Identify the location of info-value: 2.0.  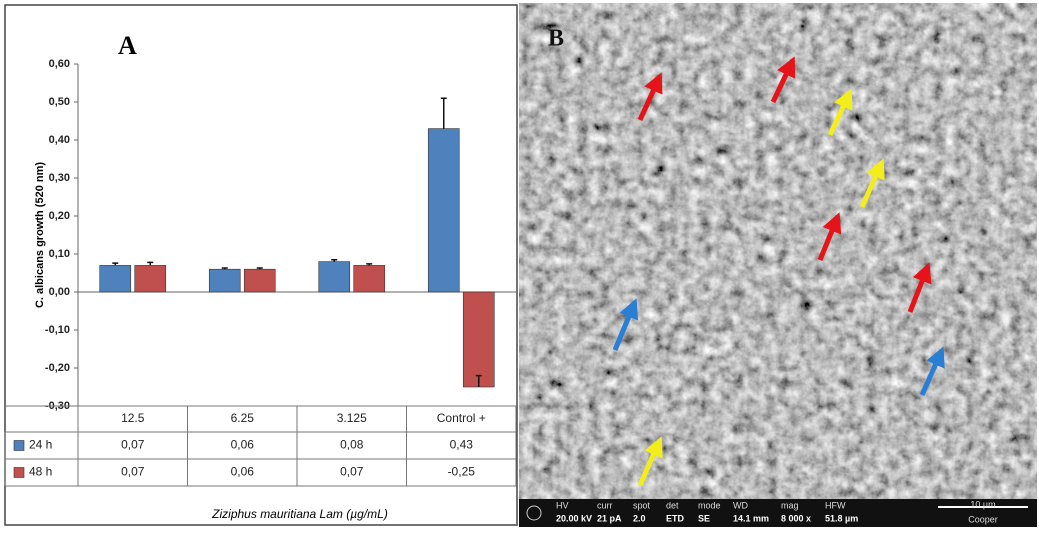
(639, 518).